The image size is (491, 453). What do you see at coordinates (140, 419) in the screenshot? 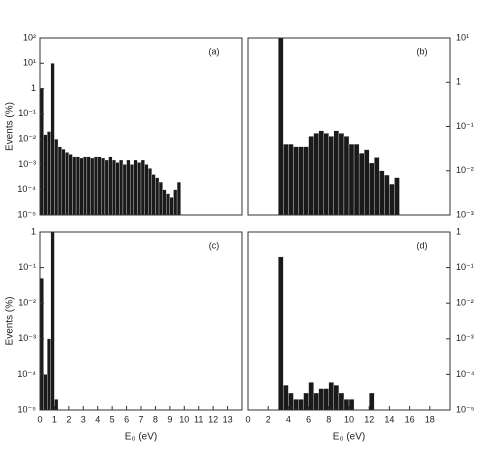
I see `x-tick-label: 7` at bounding box center [140, 419].